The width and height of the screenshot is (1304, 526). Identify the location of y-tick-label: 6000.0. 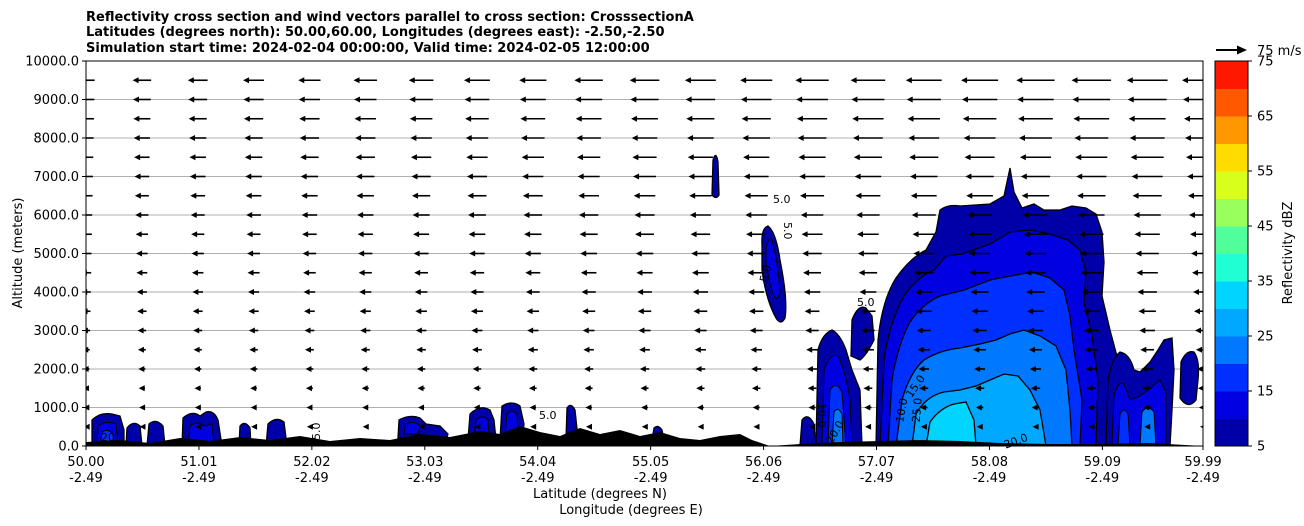
(57, 216).